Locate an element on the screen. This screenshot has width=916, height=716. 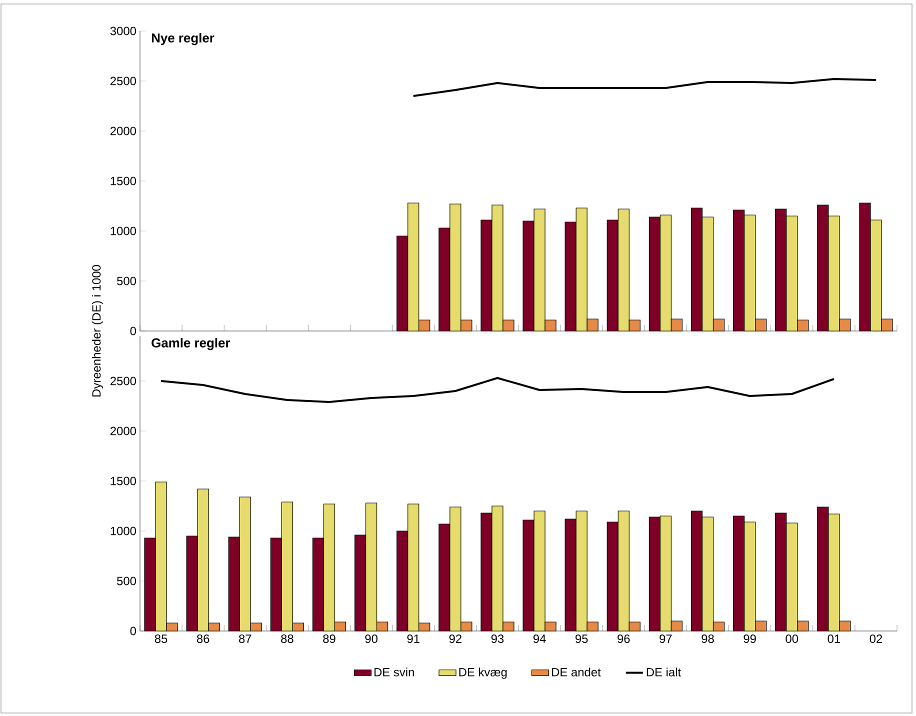
x-tick-label: 99 is located at coordinates (750, 638).